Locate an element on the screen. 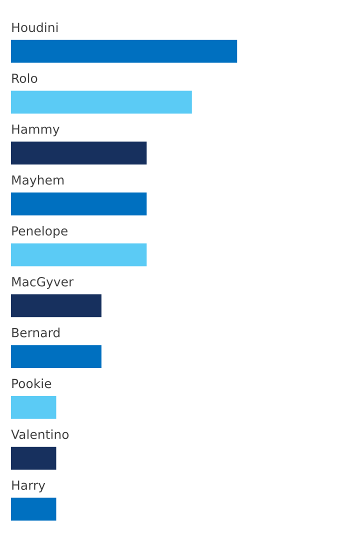 The width and height of the screenshot is (340, 540). y-tick-label: Bernard is located at coordinates (36, 333).